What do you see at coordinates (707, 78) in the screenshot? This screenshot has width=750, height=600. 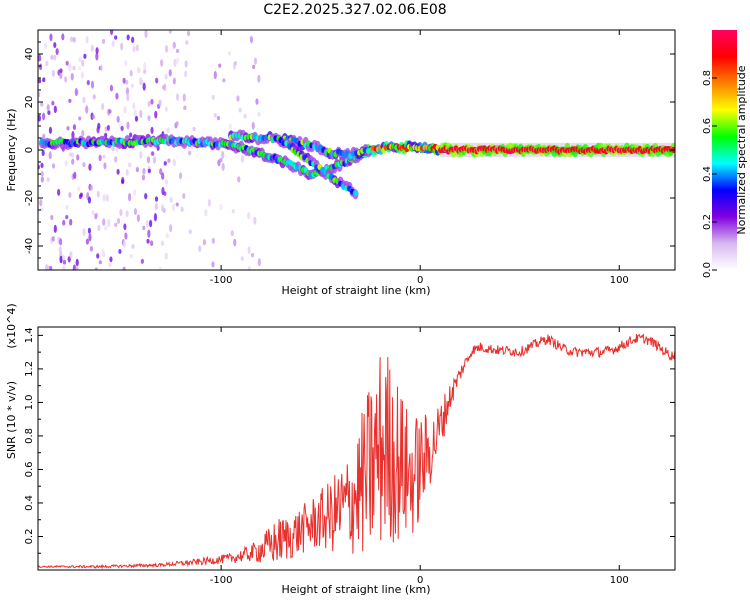 I see `colorbar-tick-label: 0.8` at bounding box center [707, 78].